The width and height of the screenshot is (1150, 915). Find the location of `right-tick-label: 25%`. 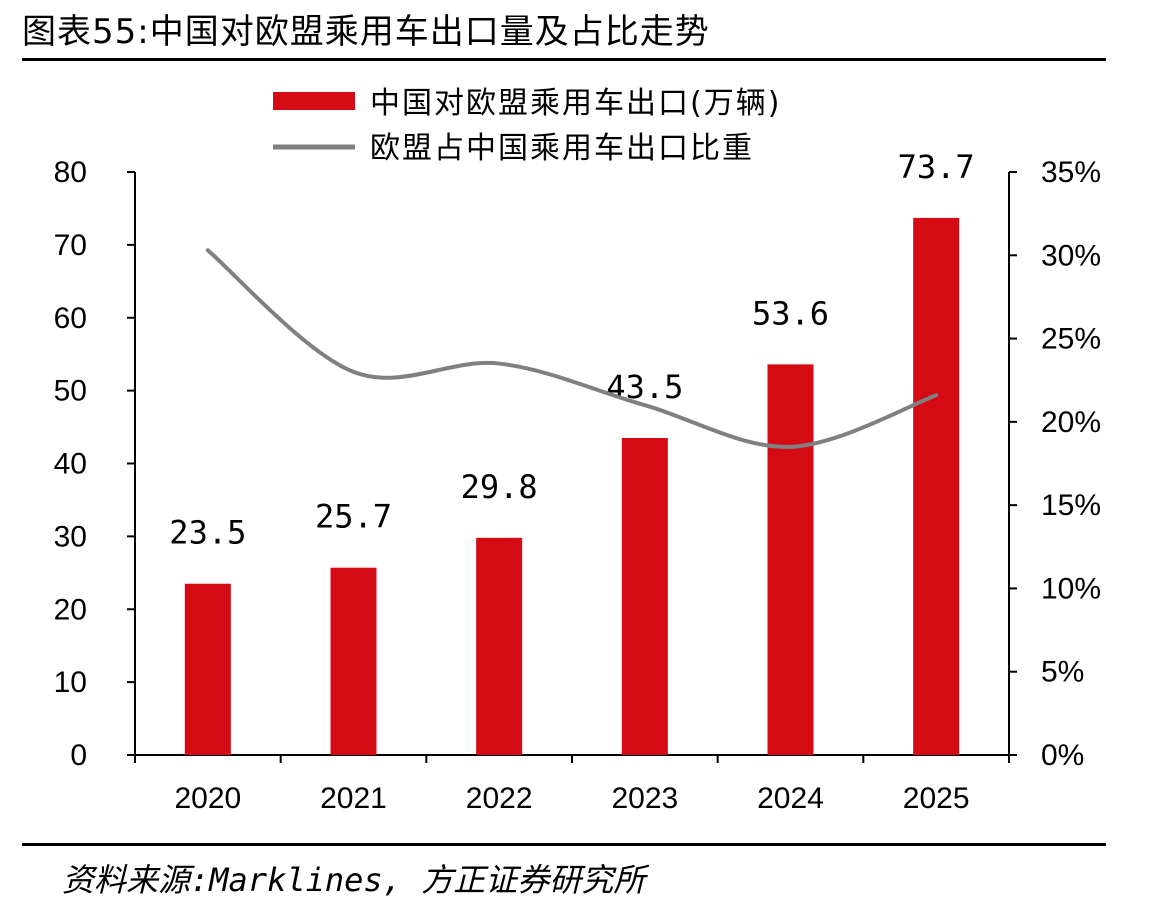

right-tick-label: 25% is located at coordinates (1071, 339).